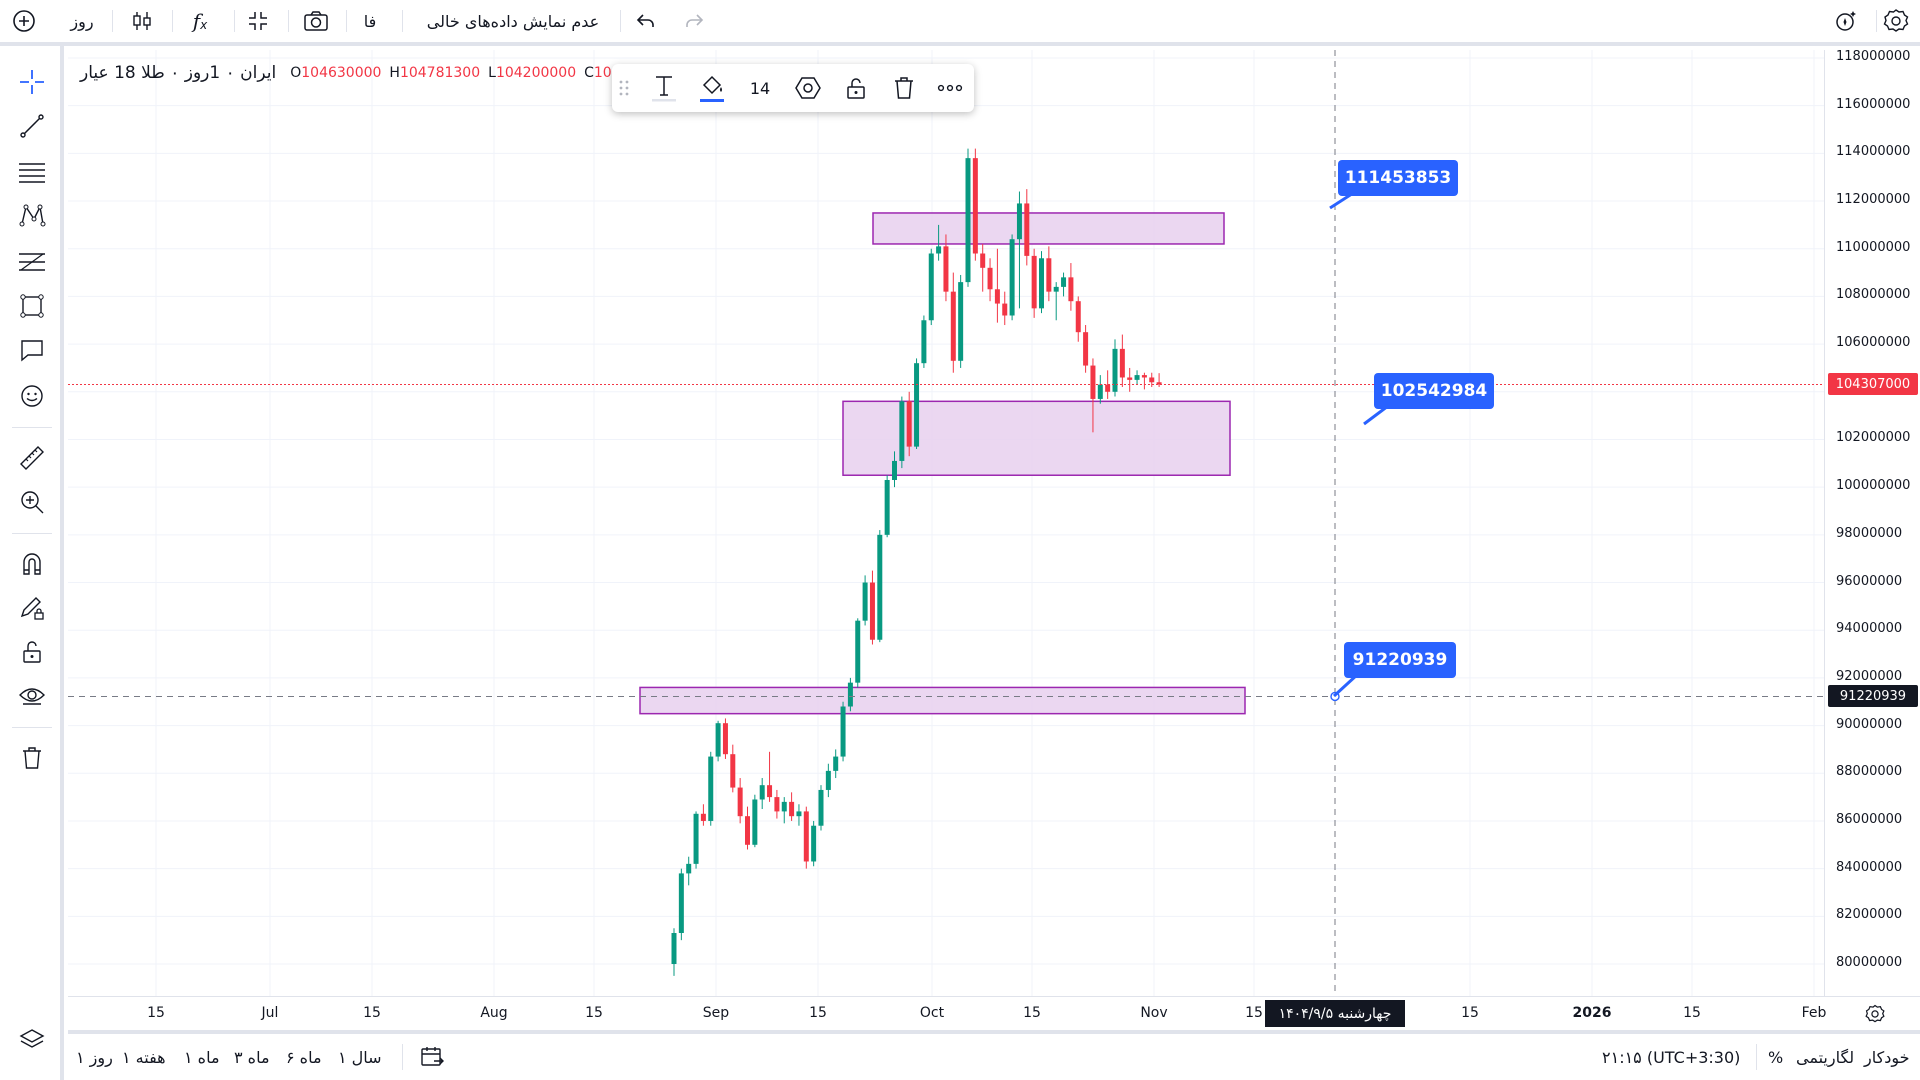  What do you see at coordinates (178, 73) in the screenshot?
I see `symbol-title: ایران ۰ 1روز ۰ طلا 18 عیار` at bounding box center [178, 73].